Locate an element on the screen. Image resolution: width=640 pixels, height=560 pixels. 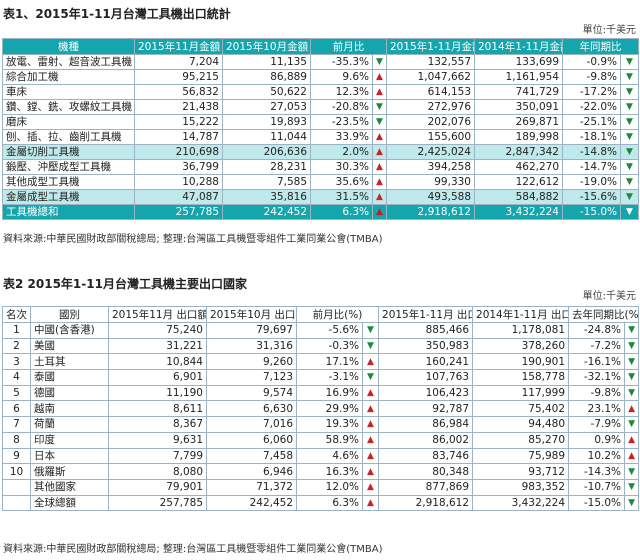
ytd-2014-value: 75,989 is located at coordinates (521, 456).